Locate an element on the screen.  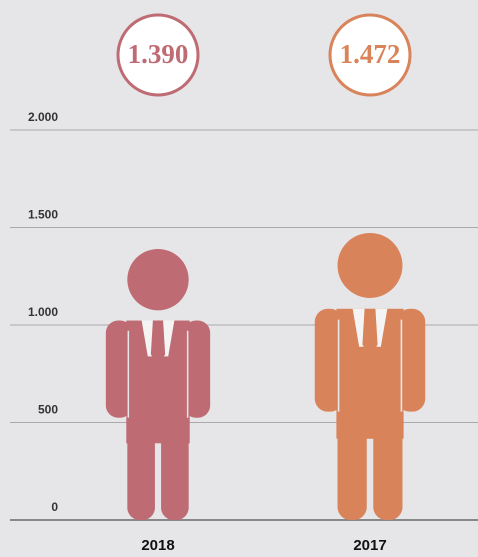
value-label: 1.472 is located at coordinates (370, 54).